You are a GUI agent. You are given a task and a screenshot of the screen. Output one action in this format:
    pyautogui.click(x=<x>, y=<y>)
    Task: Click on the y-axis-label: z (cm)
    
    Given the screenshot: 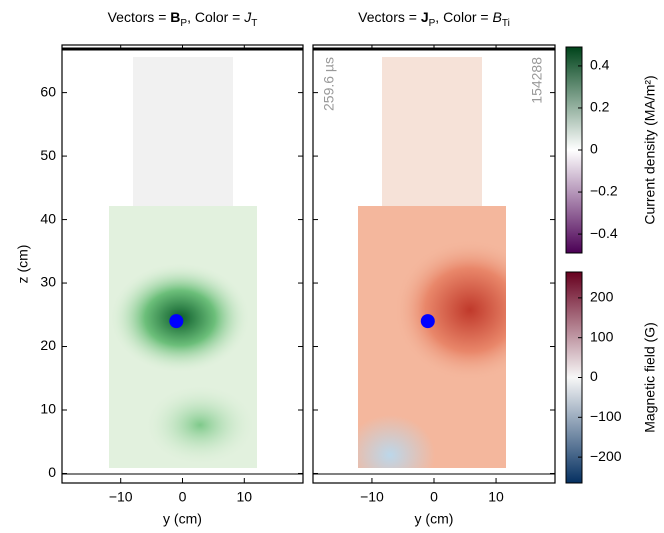 What is the action you would take?
    pyautogui.click(x=23, y=264)
    